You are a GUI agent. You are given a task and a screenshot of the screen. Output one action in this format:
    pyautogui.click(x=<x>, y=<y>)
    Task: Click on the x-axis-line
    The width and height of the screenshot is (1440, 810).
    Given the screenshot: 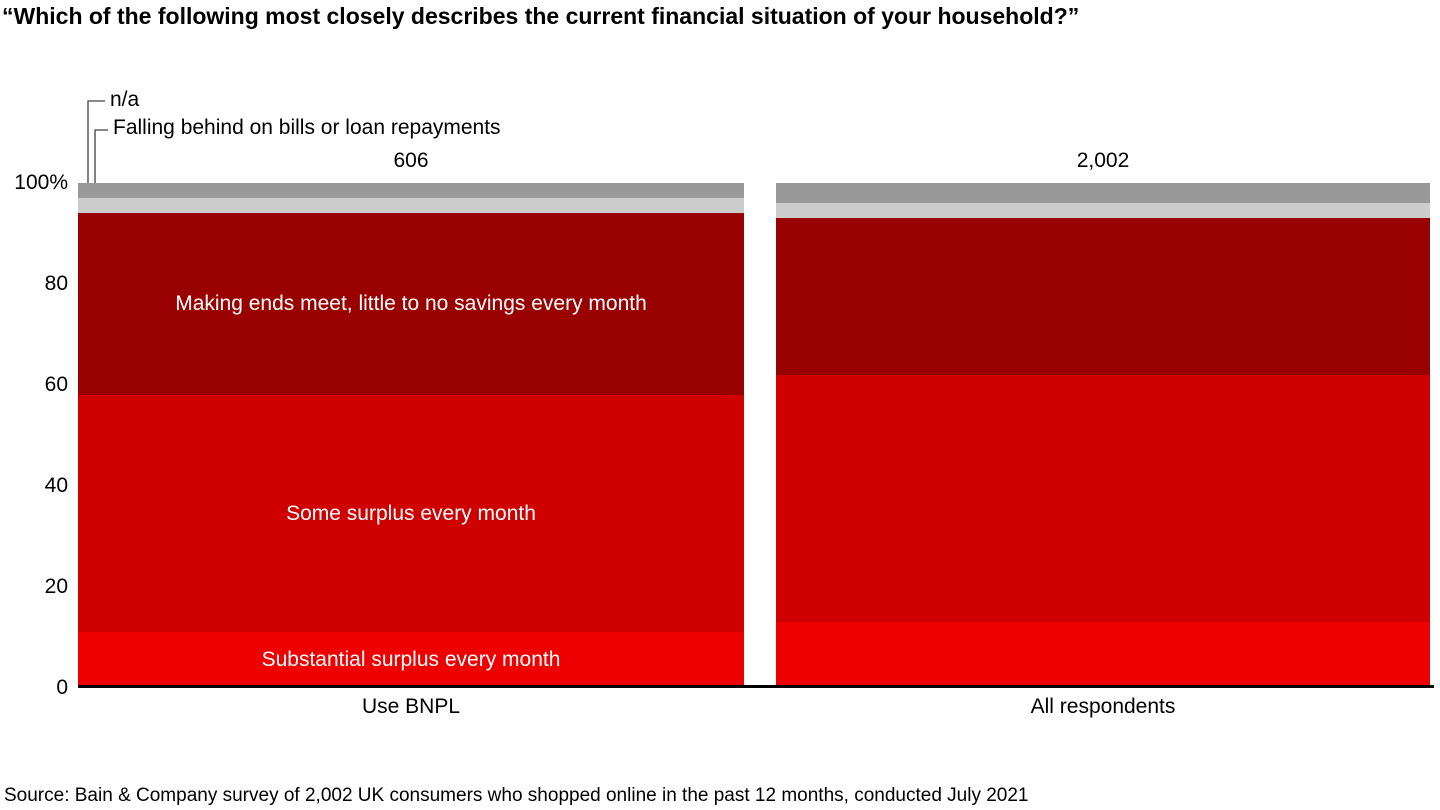 What is the action you would take?
    pyautogui.click(x=756, y=686)
    